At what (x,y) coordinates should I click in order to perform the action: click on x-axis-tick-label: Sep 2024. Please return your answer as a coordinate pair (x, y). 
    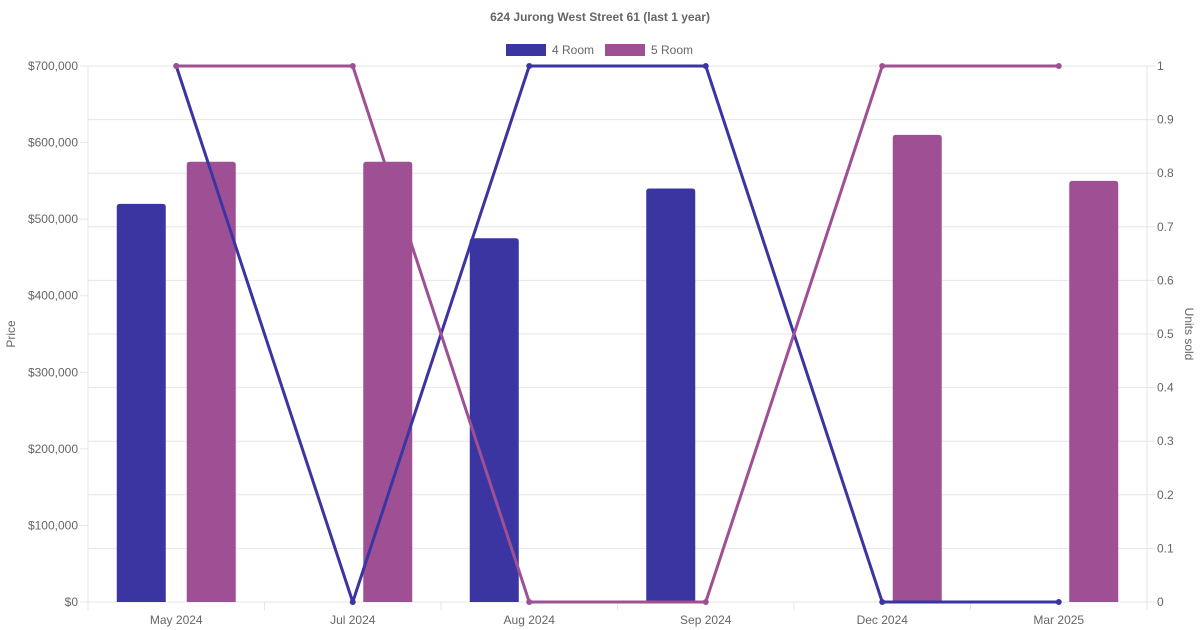
    Looking at the image, I should click on (706, 620).